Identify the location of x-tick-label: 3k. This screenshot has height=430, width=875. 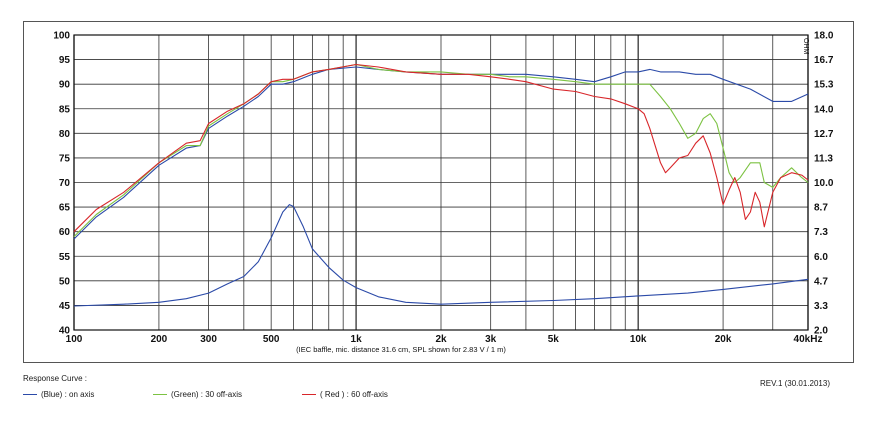
(491, 339).